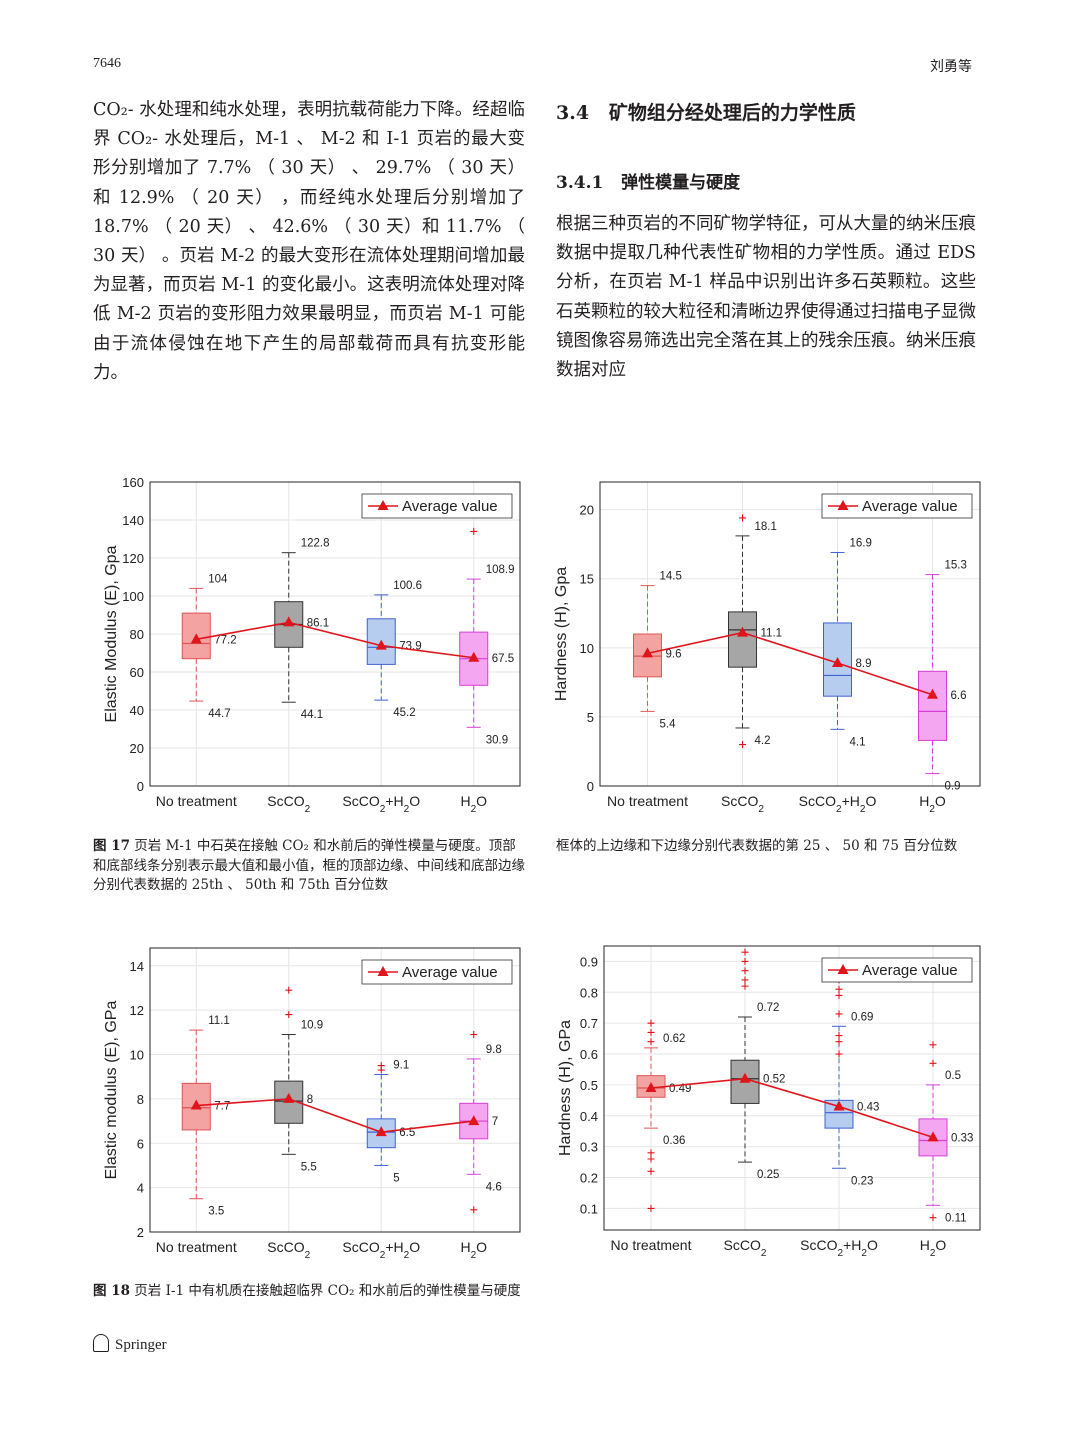  Describe the element at coordinates (318, 623) in the screenshot. I see `mean-value-label: 86.1` at that location.